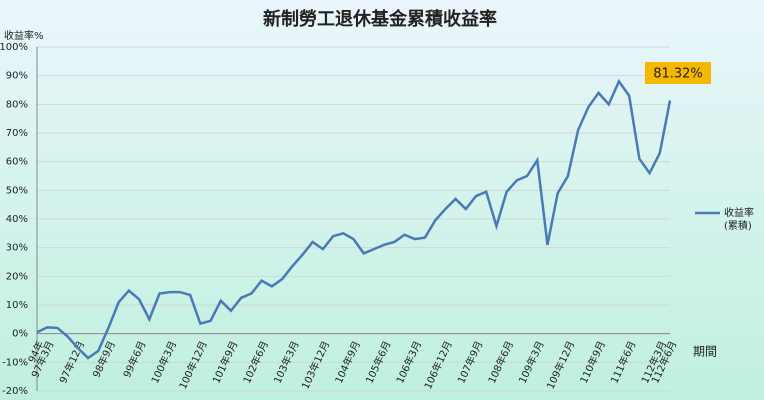 This screenshot has height=400, width=764. I want to click on y-axis-label: 收益率%, so click(24, 35).